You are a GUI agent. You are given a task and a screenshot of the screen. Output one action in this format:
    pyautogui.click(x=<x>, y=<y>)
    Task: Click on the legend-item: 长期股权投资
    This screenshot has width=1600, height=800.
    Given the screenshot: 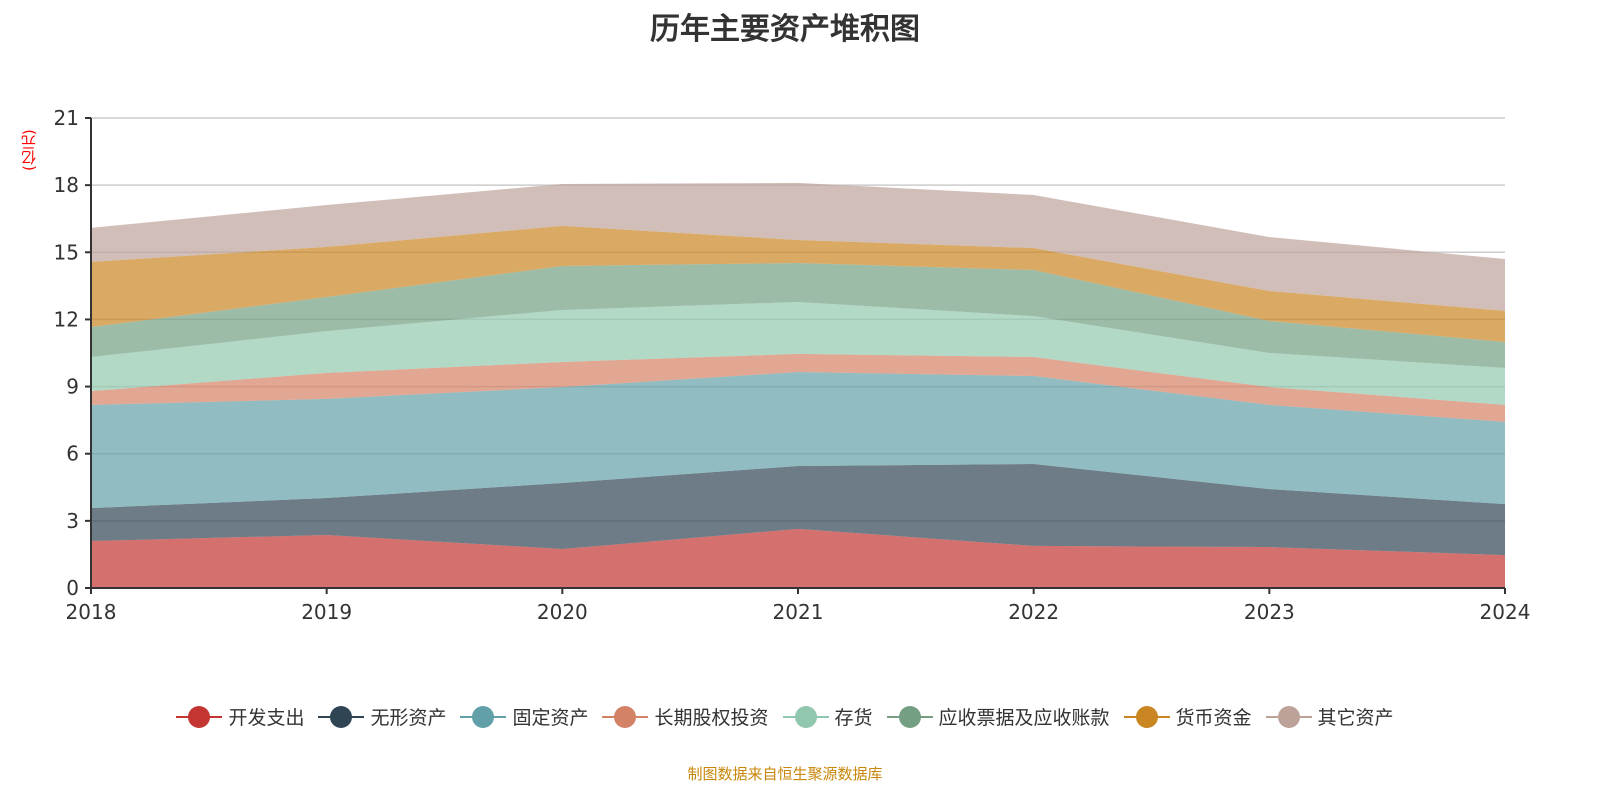 What is the action you would take?
    pyautogui.click(x=685, y=716)
    